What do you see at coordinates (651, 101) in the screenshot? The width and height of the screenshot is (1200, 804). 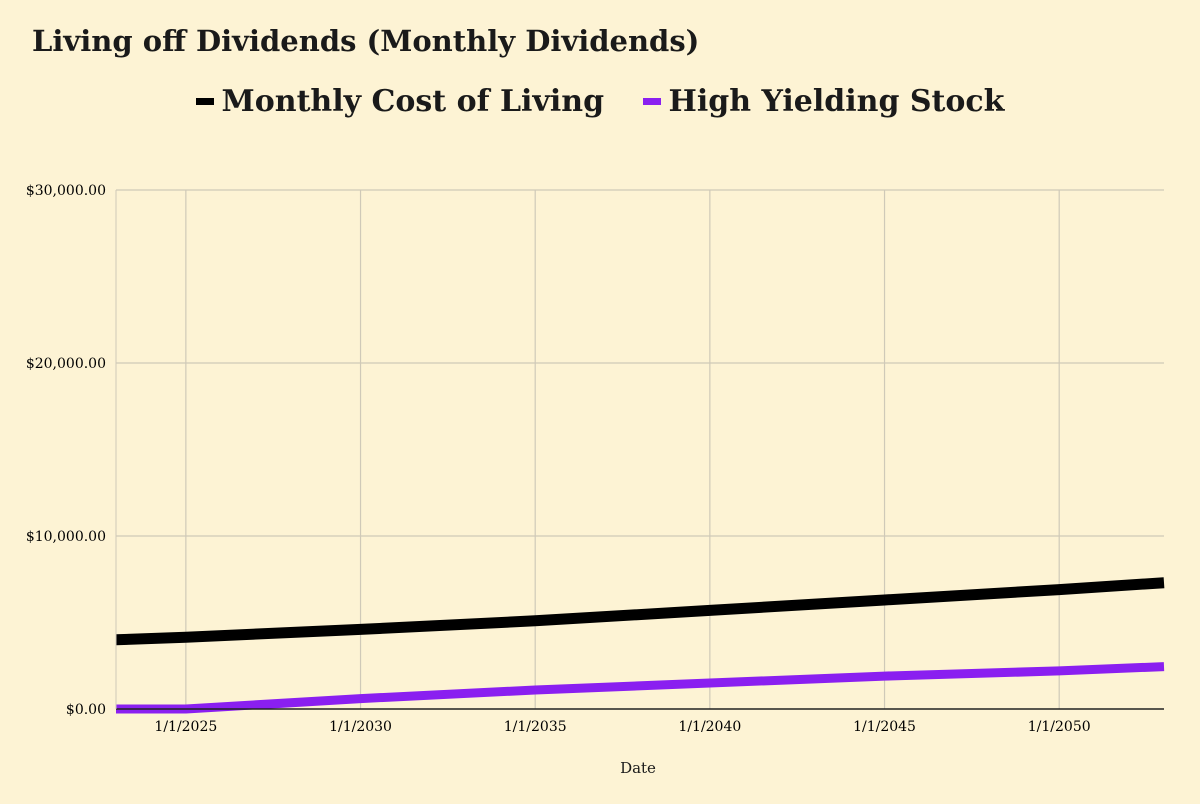 I see `legend-swatch-high-yielding-stock` at bounding box center [651, 101].